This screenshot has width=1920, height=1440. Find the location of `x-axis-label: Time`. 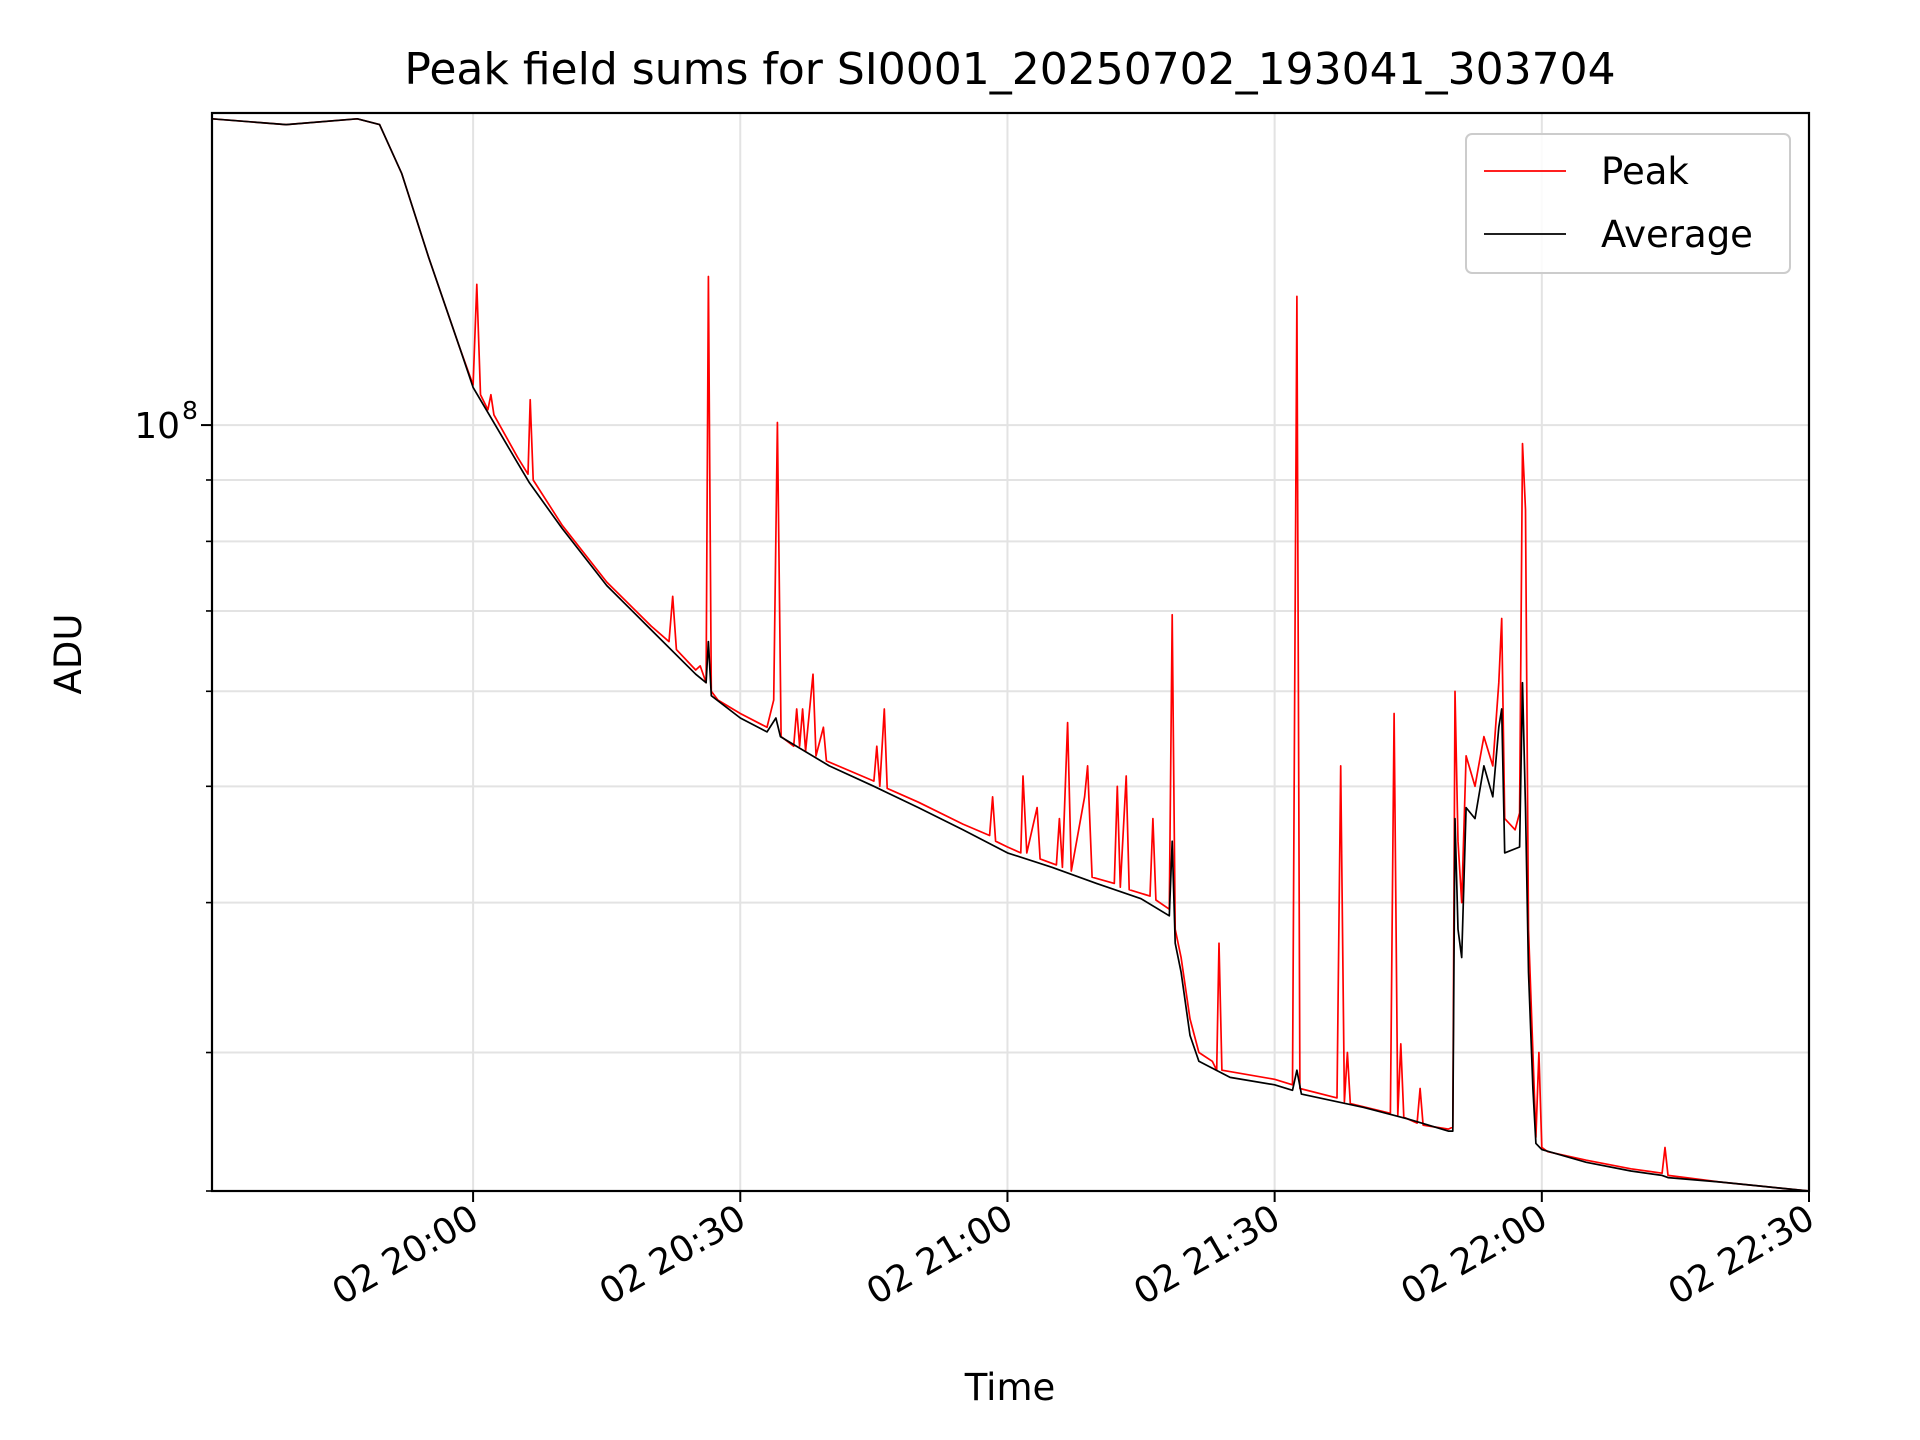

x-axis-label: Time is located at coordinates (1010, 1387).